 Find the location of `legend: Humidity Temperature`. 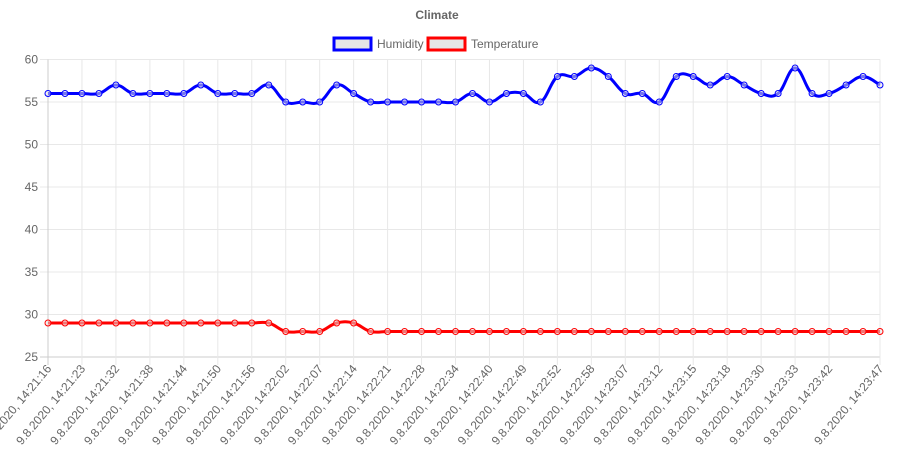

legend: Humidity Temperature is located at coordinates (435, 44).